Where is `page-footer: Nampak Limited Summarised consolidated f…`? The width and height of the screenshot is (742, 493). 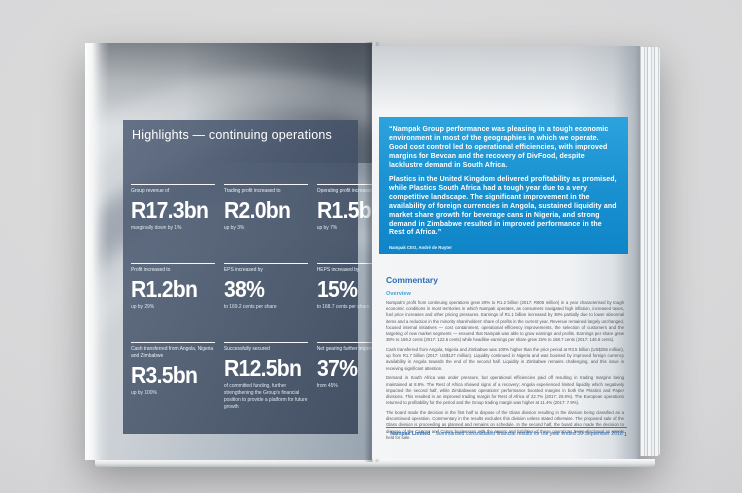
page-footer: Nampak Limited Summarised consolidated f… is located at coordinates (506, 432).